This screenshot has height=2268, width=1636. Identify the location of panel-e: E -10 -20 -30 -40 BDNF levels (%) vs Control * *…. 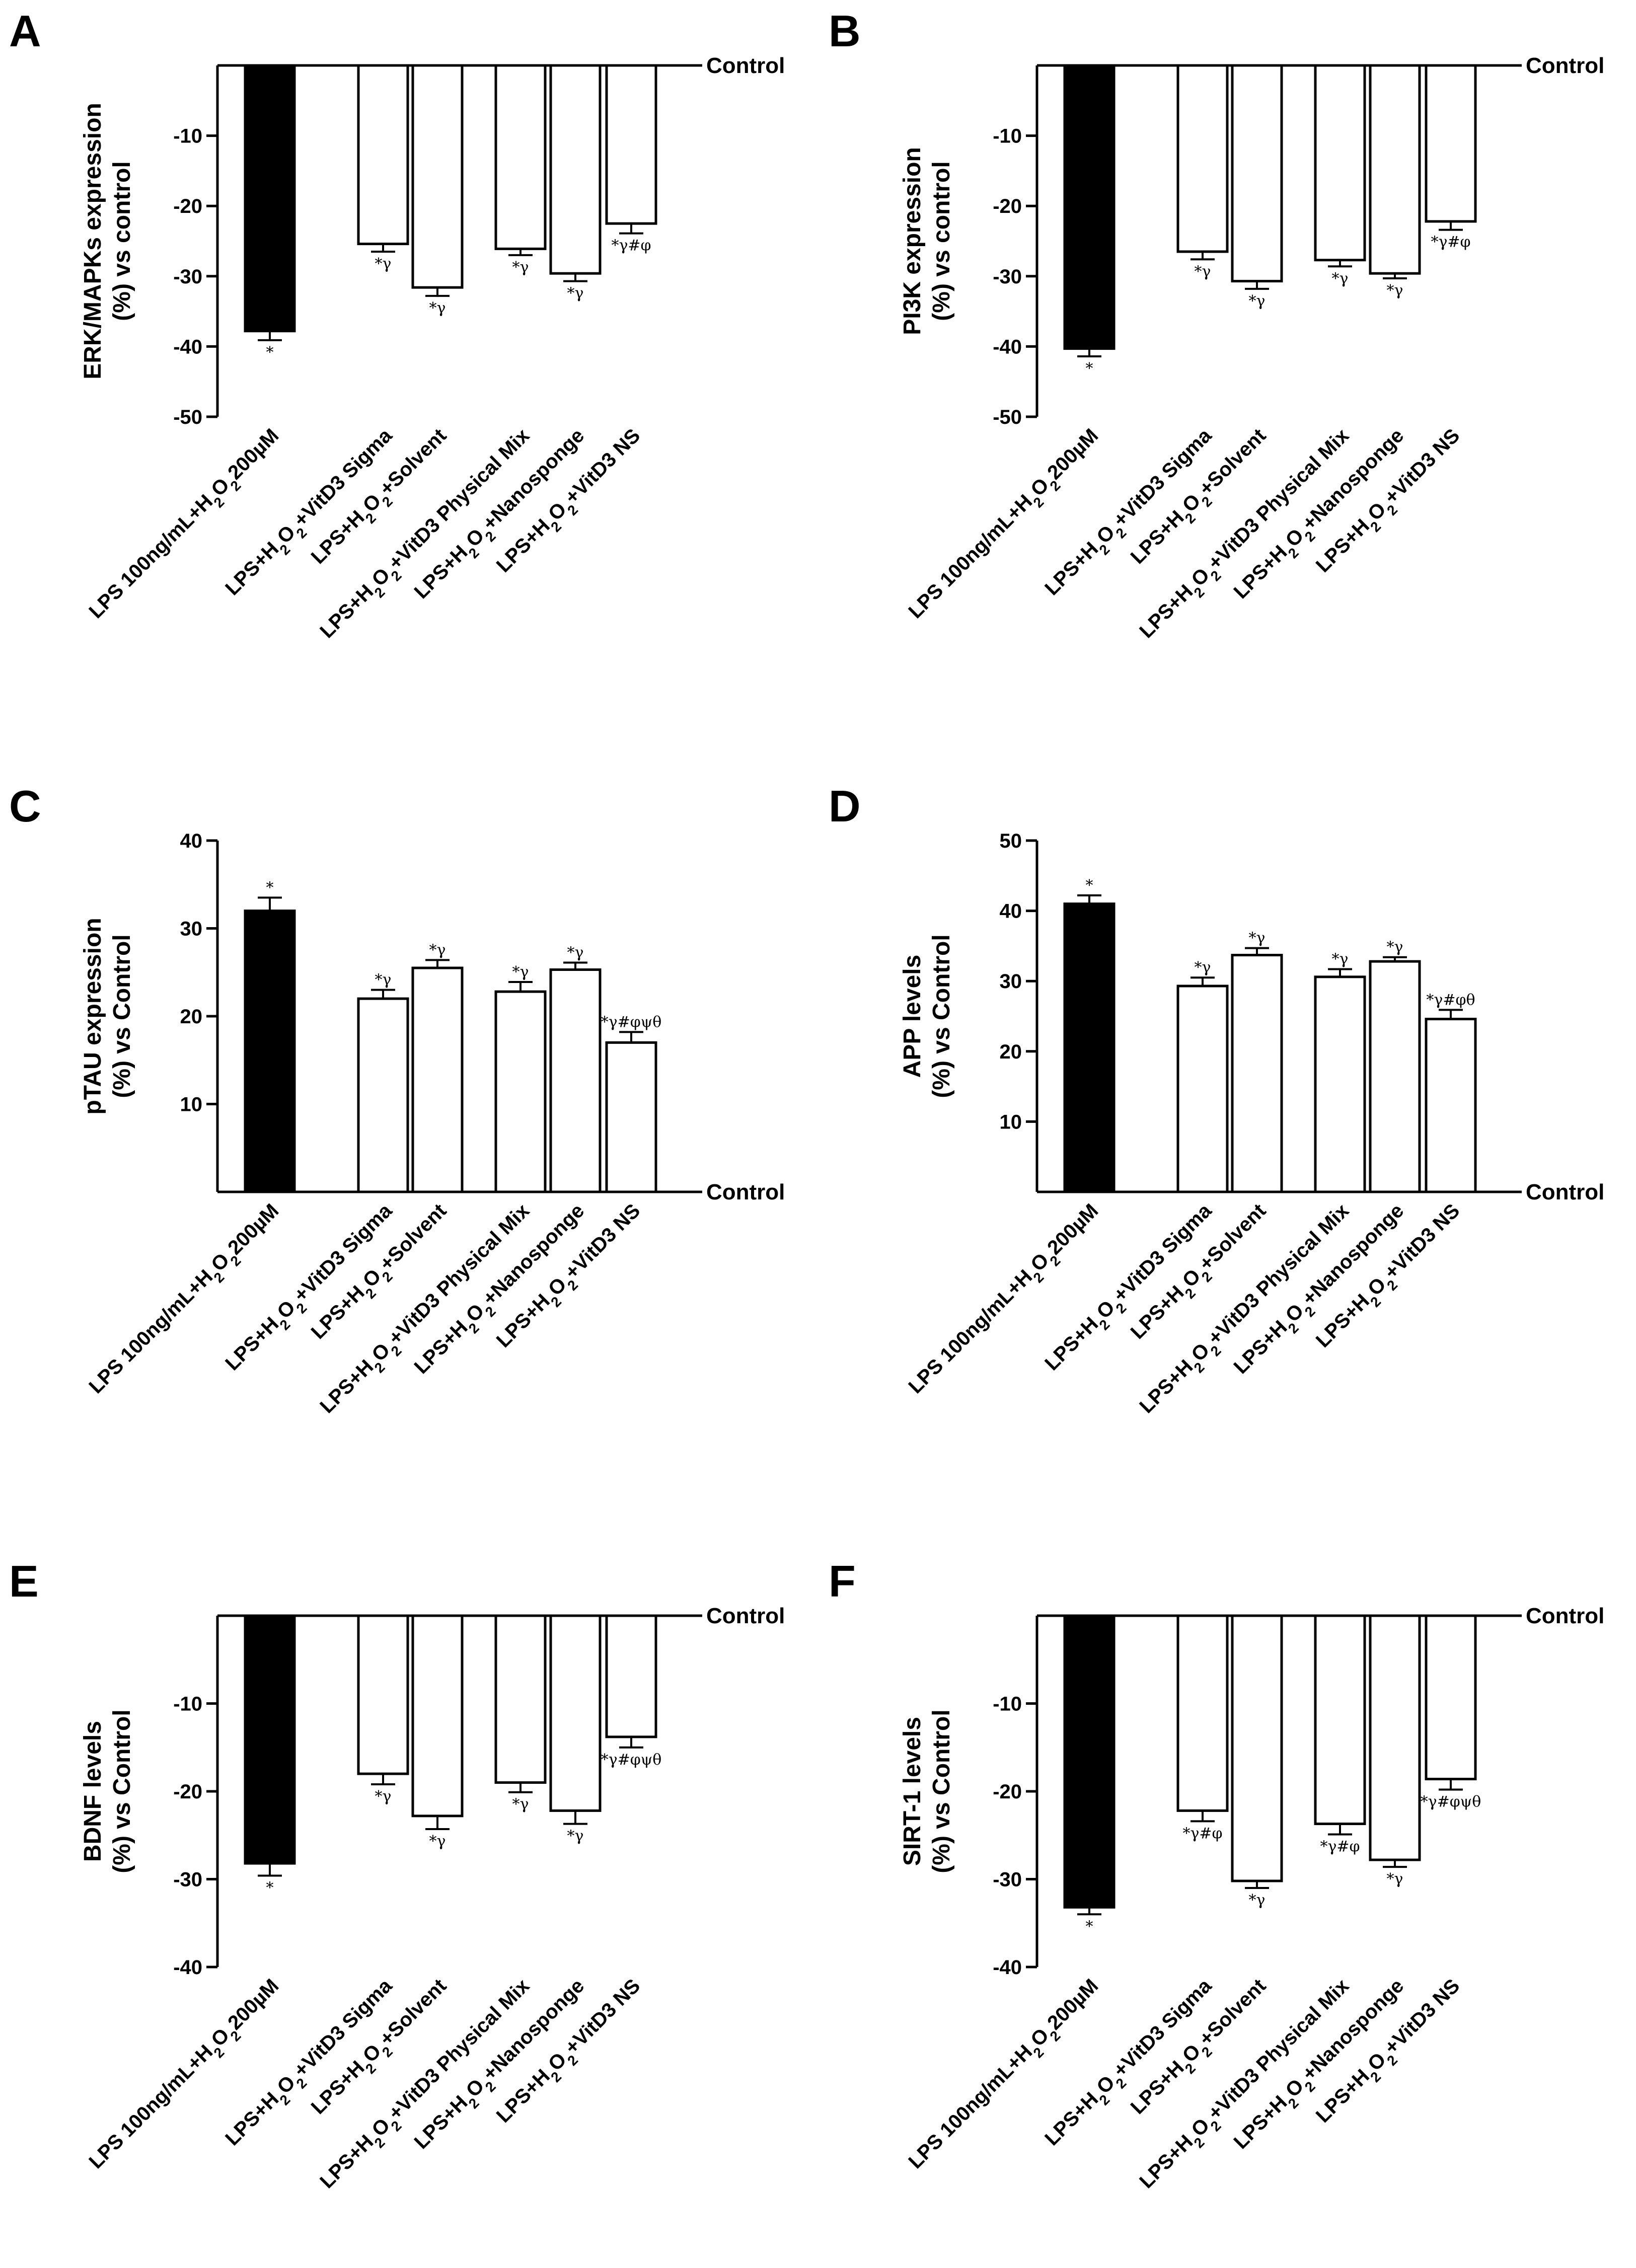
(397, 1874).